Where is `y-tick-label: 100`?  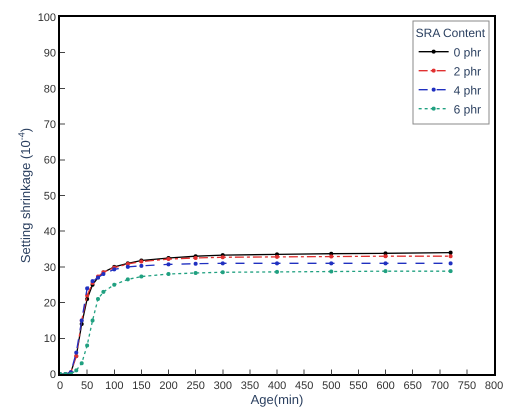 y-tick-label: 100 is located at coordinates (47, 18).